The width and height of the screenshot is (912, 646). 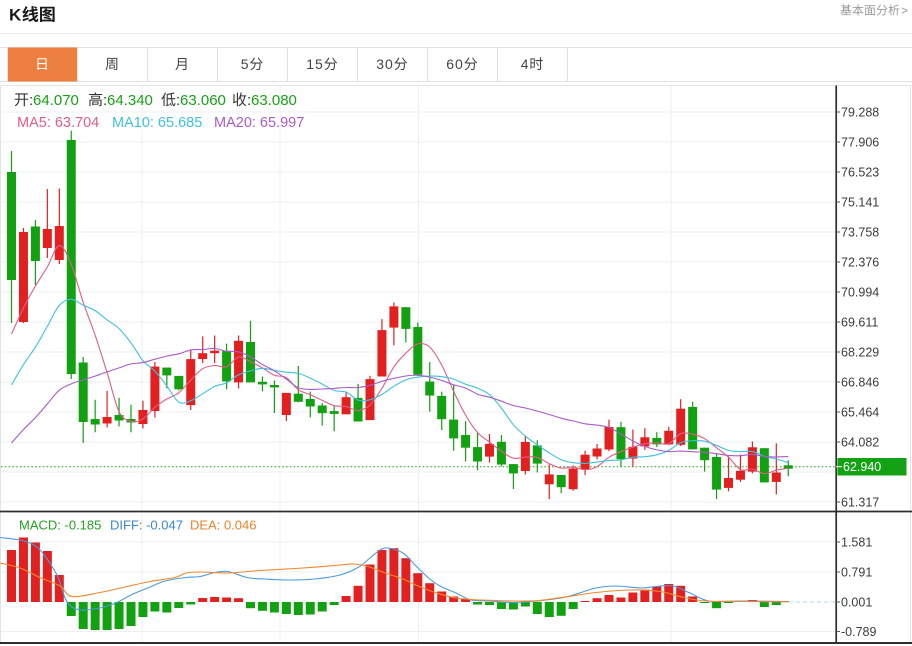 What do you see at coordinates (856, 543) in the screenshot?
I see `svg-text: 1.581` at bounding box center [856, 543].